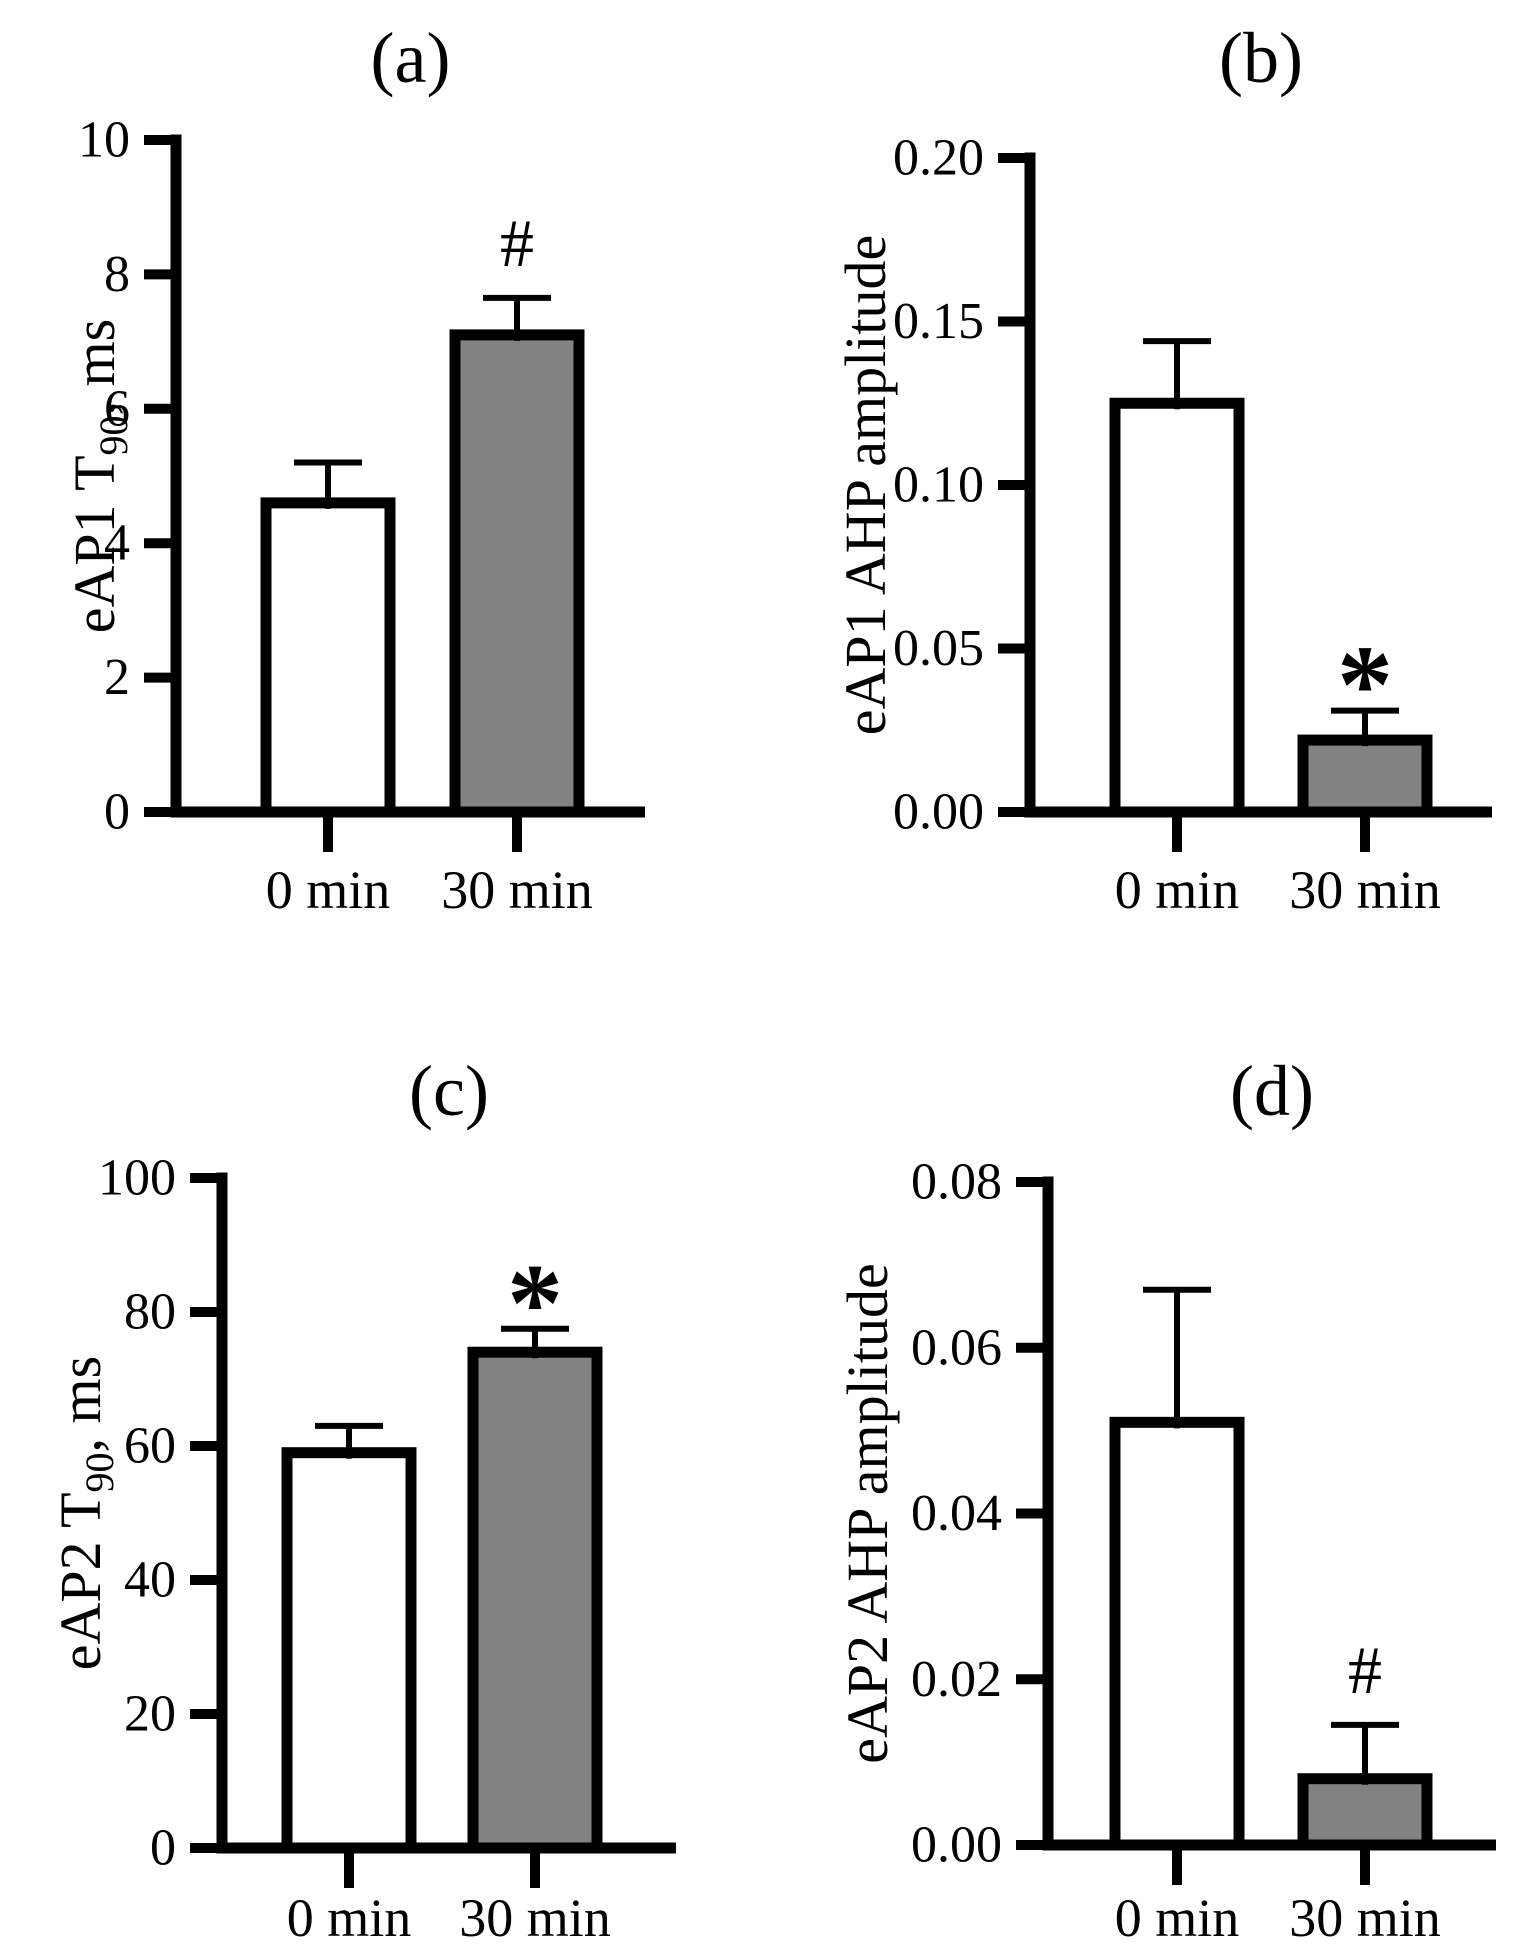 Image resolution: width=1514 pixels, height=1957 pixels. Describe the element at coordinates (117, 274) in the screenshot. I see `y-tick-label: 8` at that location.